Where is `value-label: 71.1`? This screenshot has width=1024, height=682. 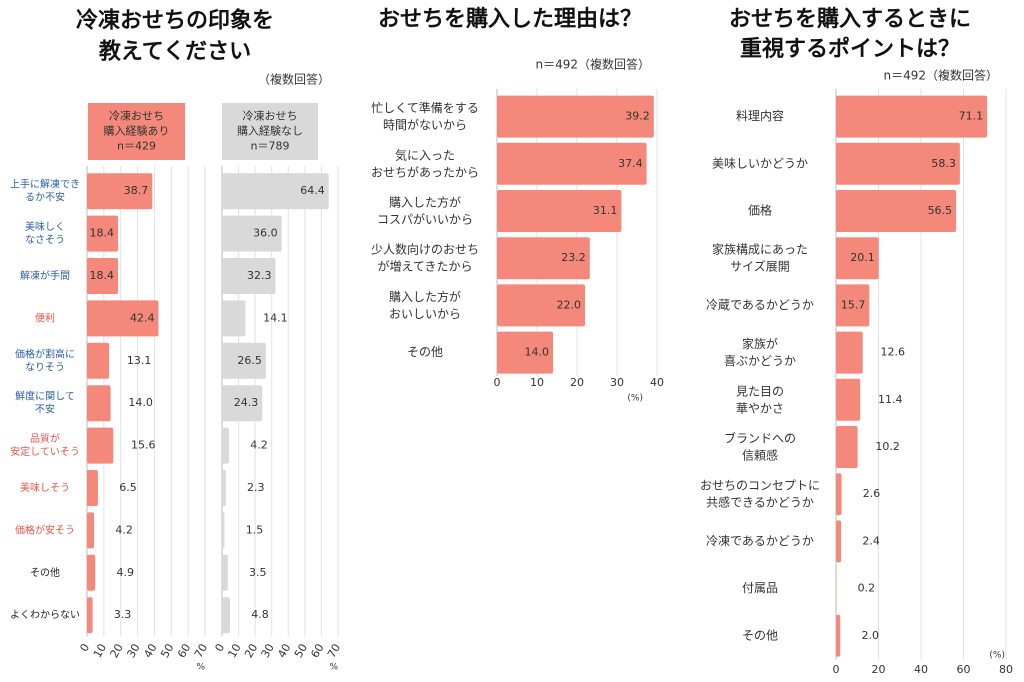
value-label: 71.1 is located at coordinates (971, 116).